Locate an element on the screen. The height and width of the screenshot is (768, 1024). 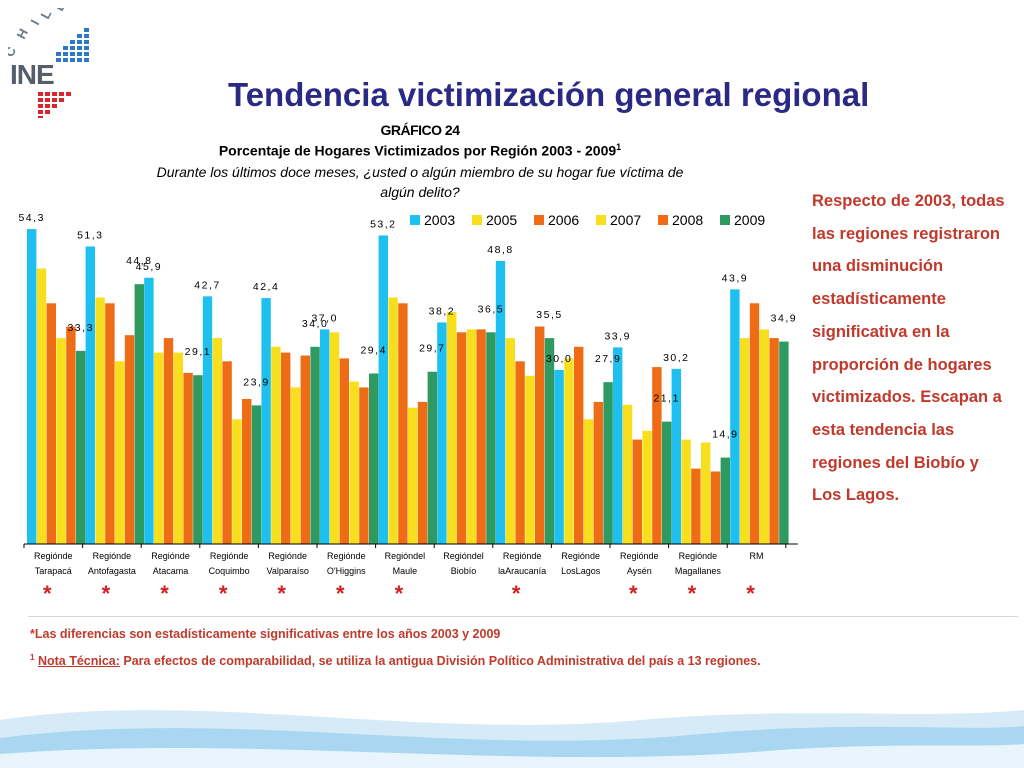
data-label: 42,4 is located at coordinates (266, 287).